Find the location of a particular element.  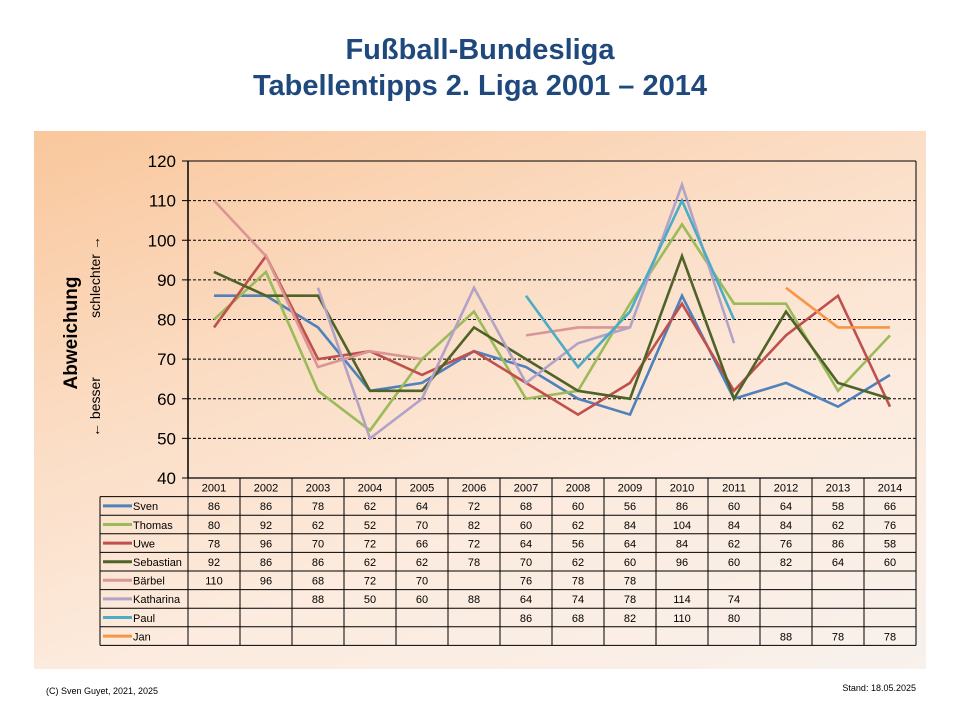

x-category-label: 2007 is located at coordinates (526, 489).